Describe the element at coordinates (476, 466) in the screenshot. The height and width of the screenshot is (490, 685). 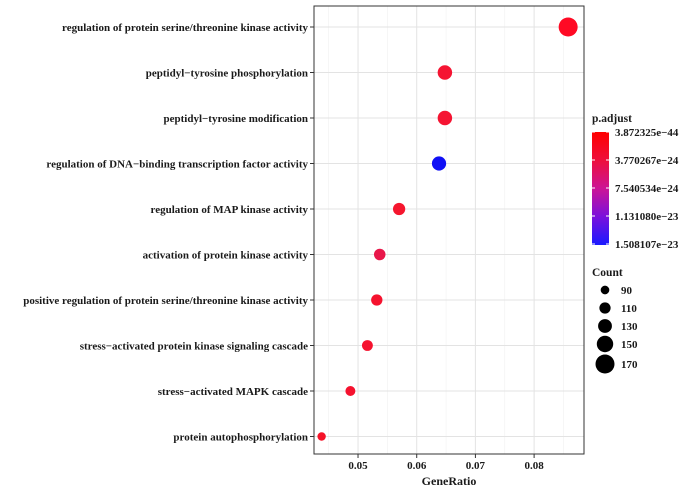
I see `x-tick-label-2: 0.07` at that location.